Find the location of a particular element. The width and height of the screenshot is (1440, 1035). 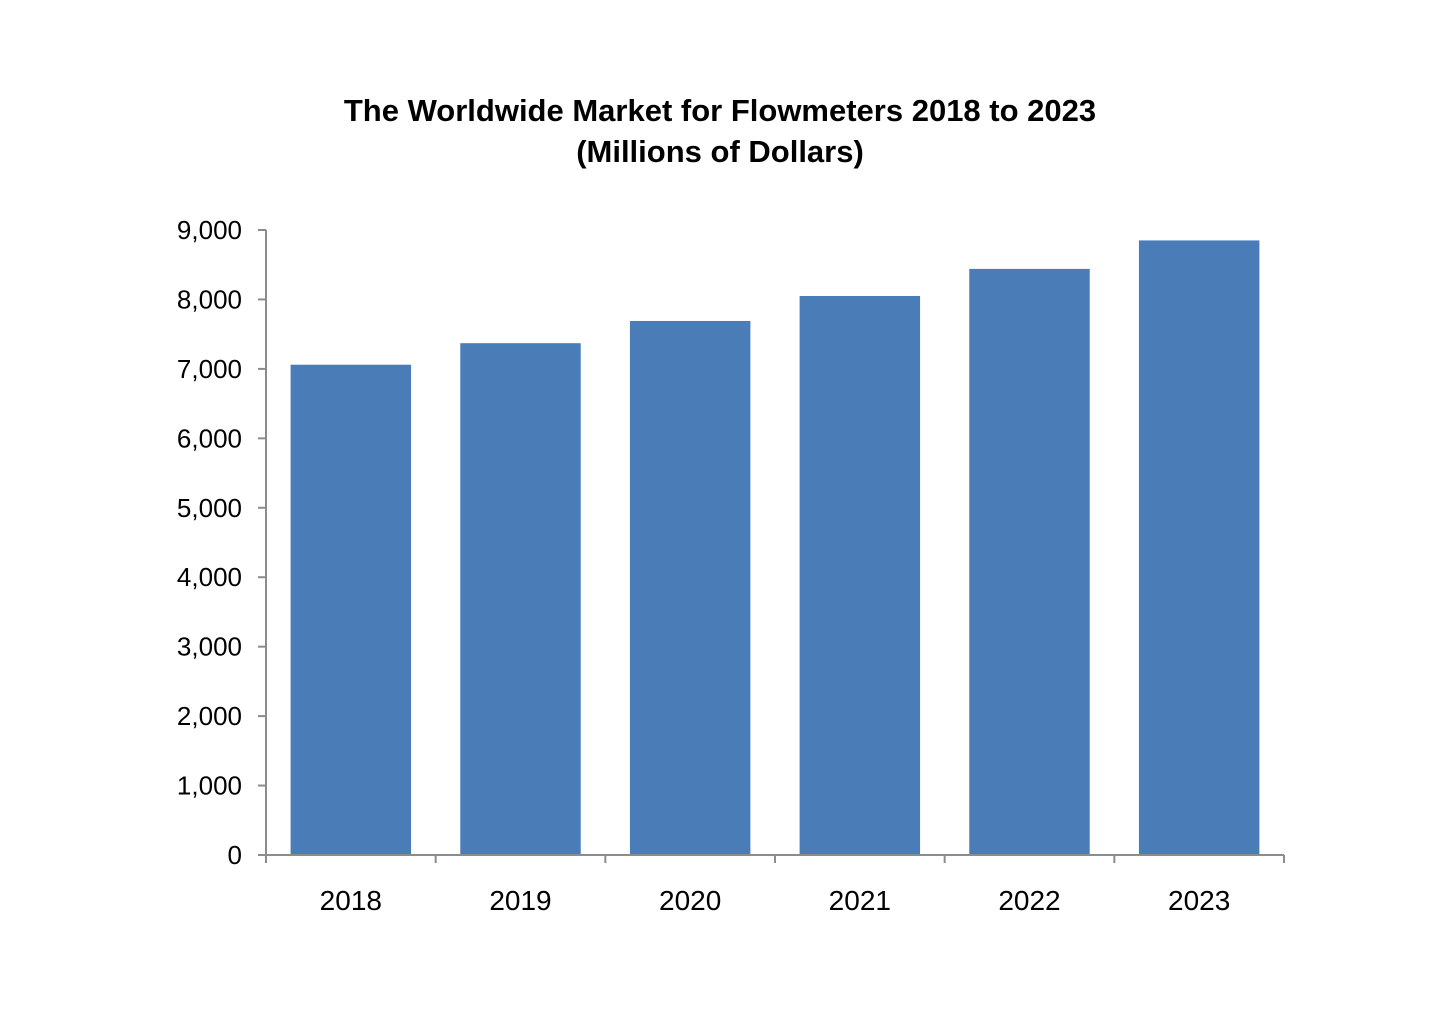

y-tick-label: 0 is located at coordinates (235, 855).